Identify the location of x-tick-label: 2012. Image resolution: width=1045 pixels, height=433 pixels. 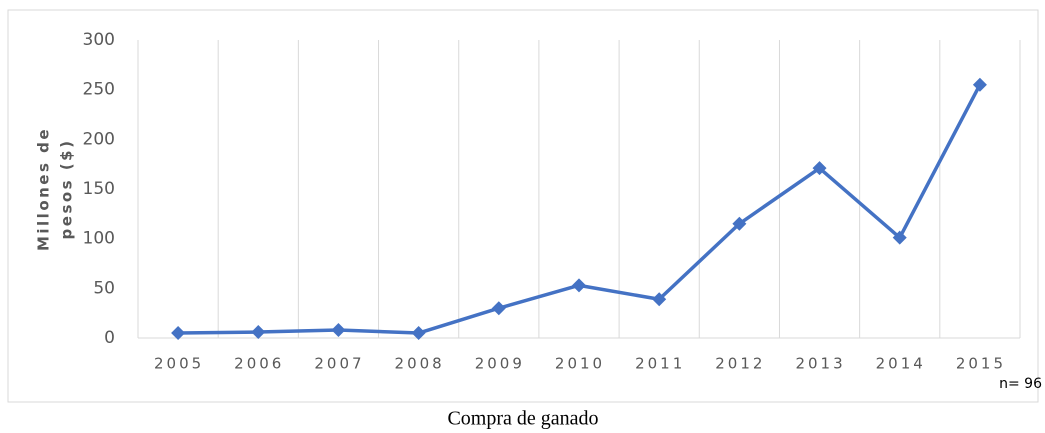
(740, 364).